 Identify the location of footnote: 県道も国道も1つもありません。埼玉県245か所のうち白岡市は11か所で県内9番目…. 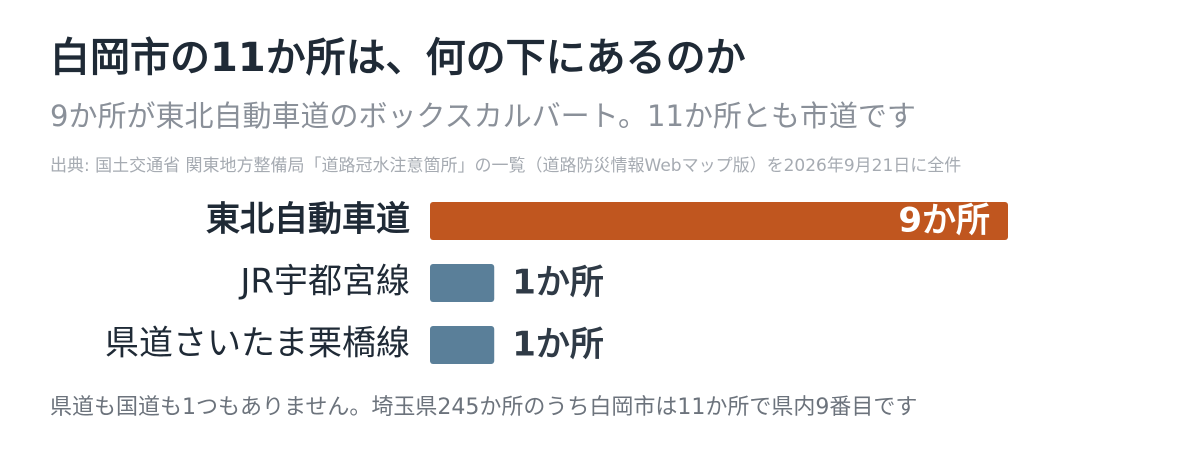
(483, 407).